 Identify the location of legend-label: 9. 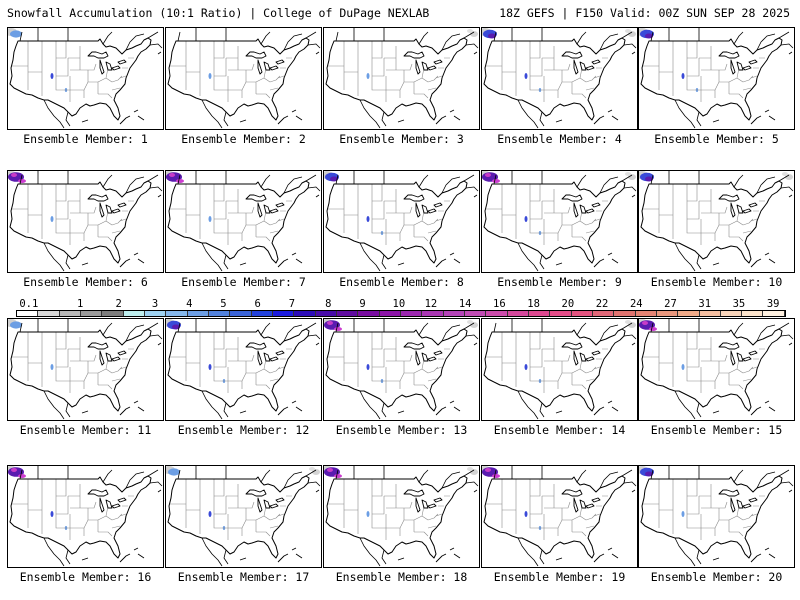
(362, 304).